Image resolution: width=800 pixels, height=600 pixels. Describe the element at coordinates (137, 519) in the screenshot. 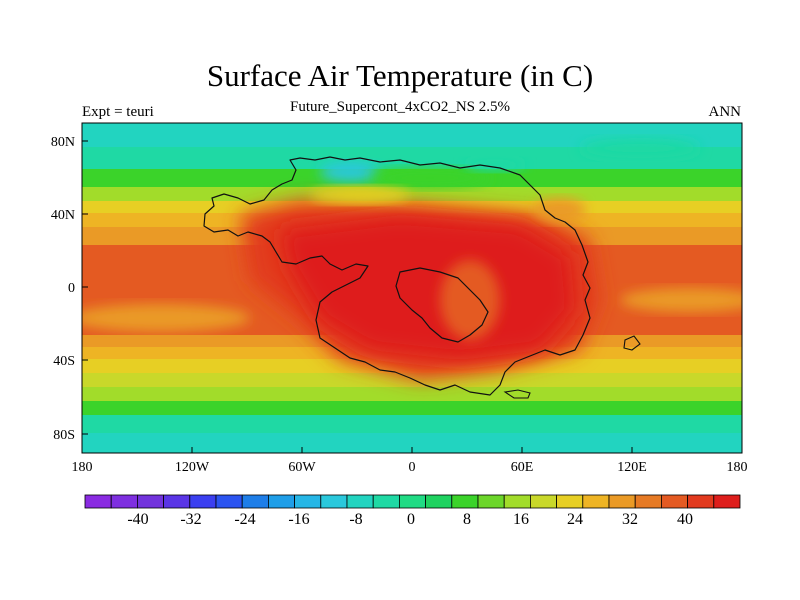

I see `colorbar-label: -40` at that location.